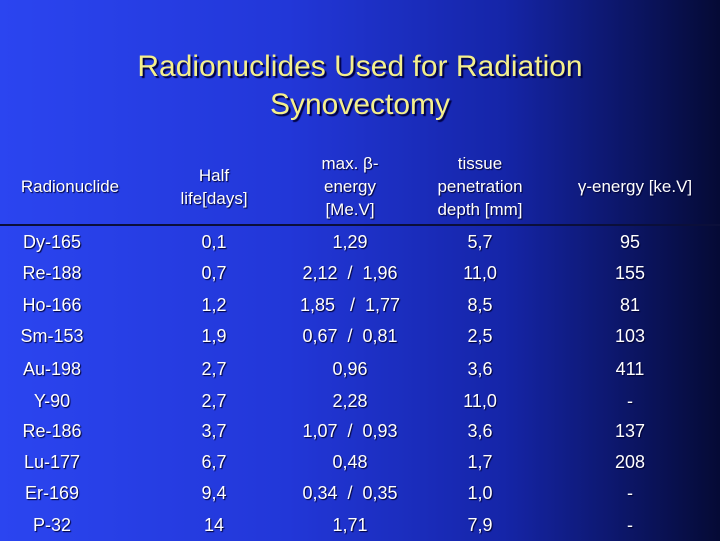  I want to click on table-row: Au-198 2,7 0,96 3,6 411, so click(360, 369).